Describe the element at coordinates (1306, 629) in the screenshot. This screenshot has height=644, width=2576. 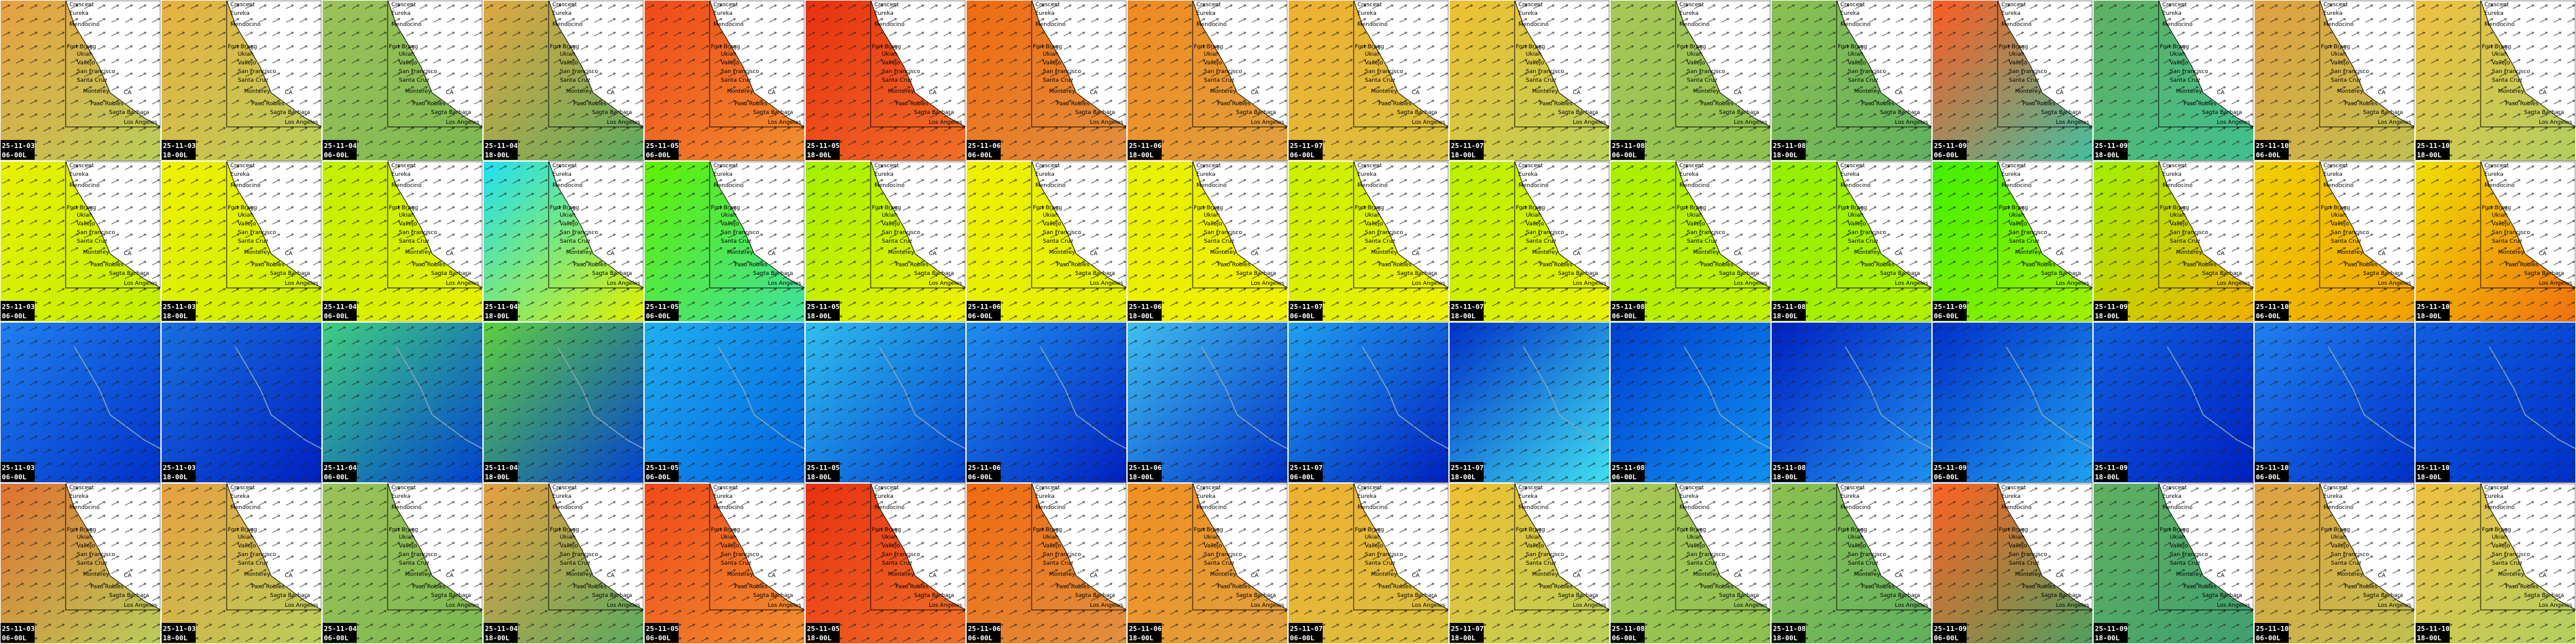
I see `date-label: 25-11-07` at that location.